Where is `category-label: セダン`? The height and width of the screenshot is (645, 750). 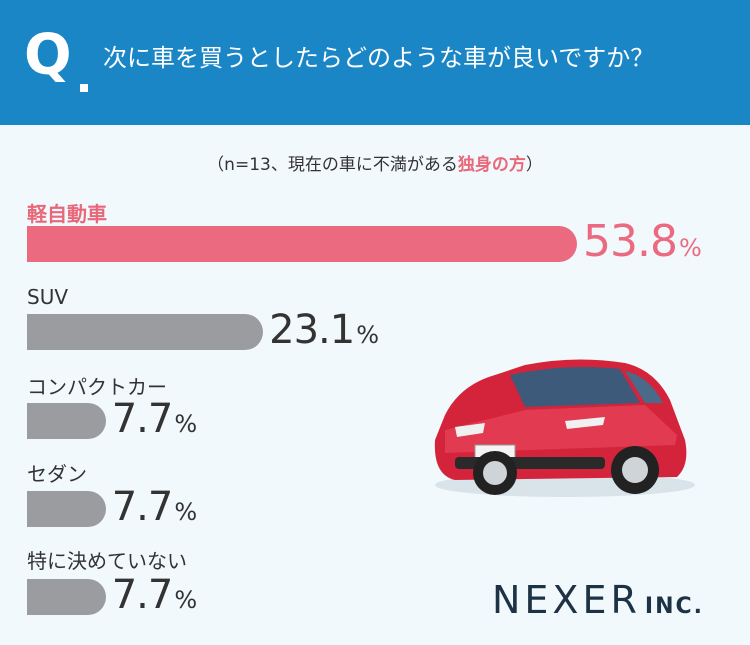
category-label: セダン is located at coordinates (57, 474).